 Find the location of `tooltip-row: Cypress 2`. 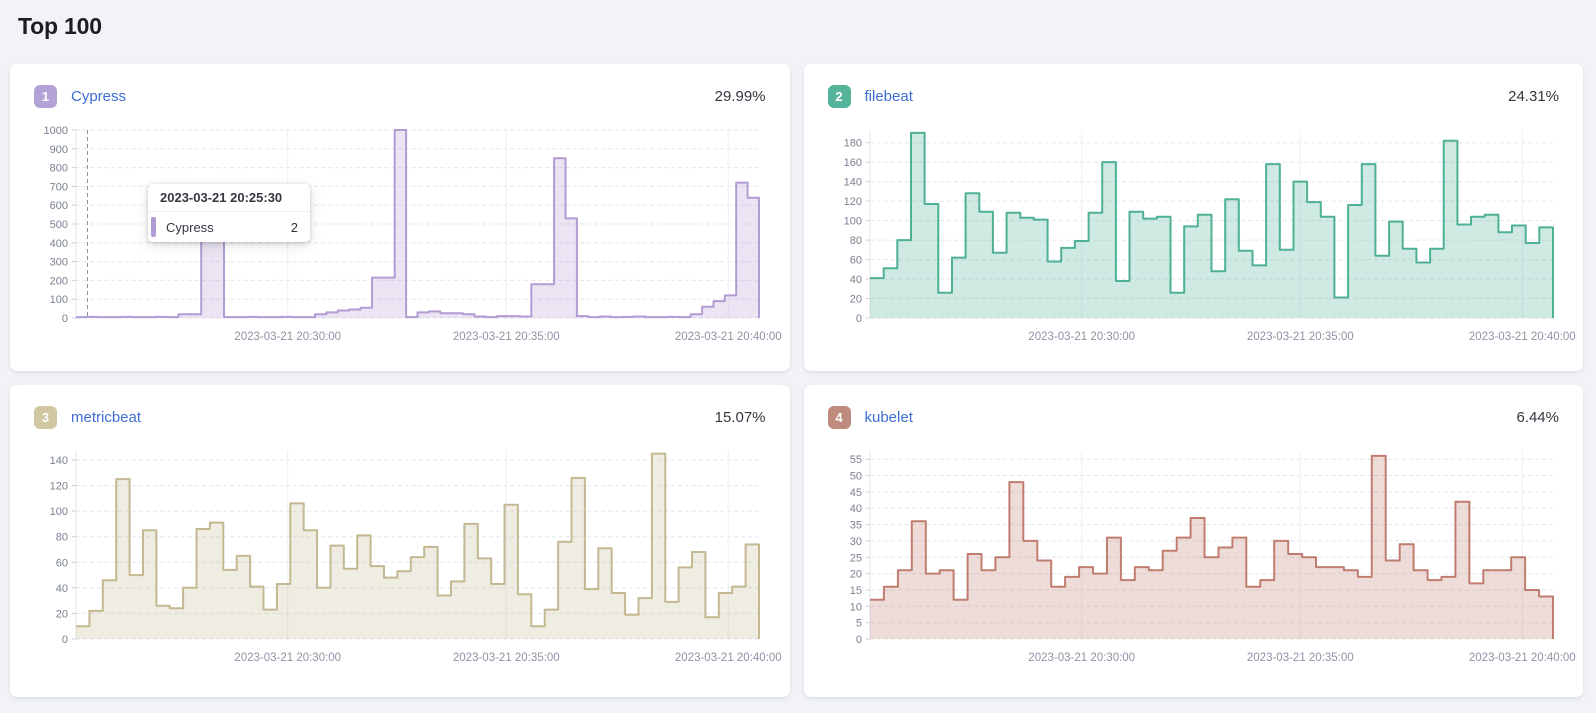

tooltip-row: Cypress 2 is located at coordinates (229, 227).